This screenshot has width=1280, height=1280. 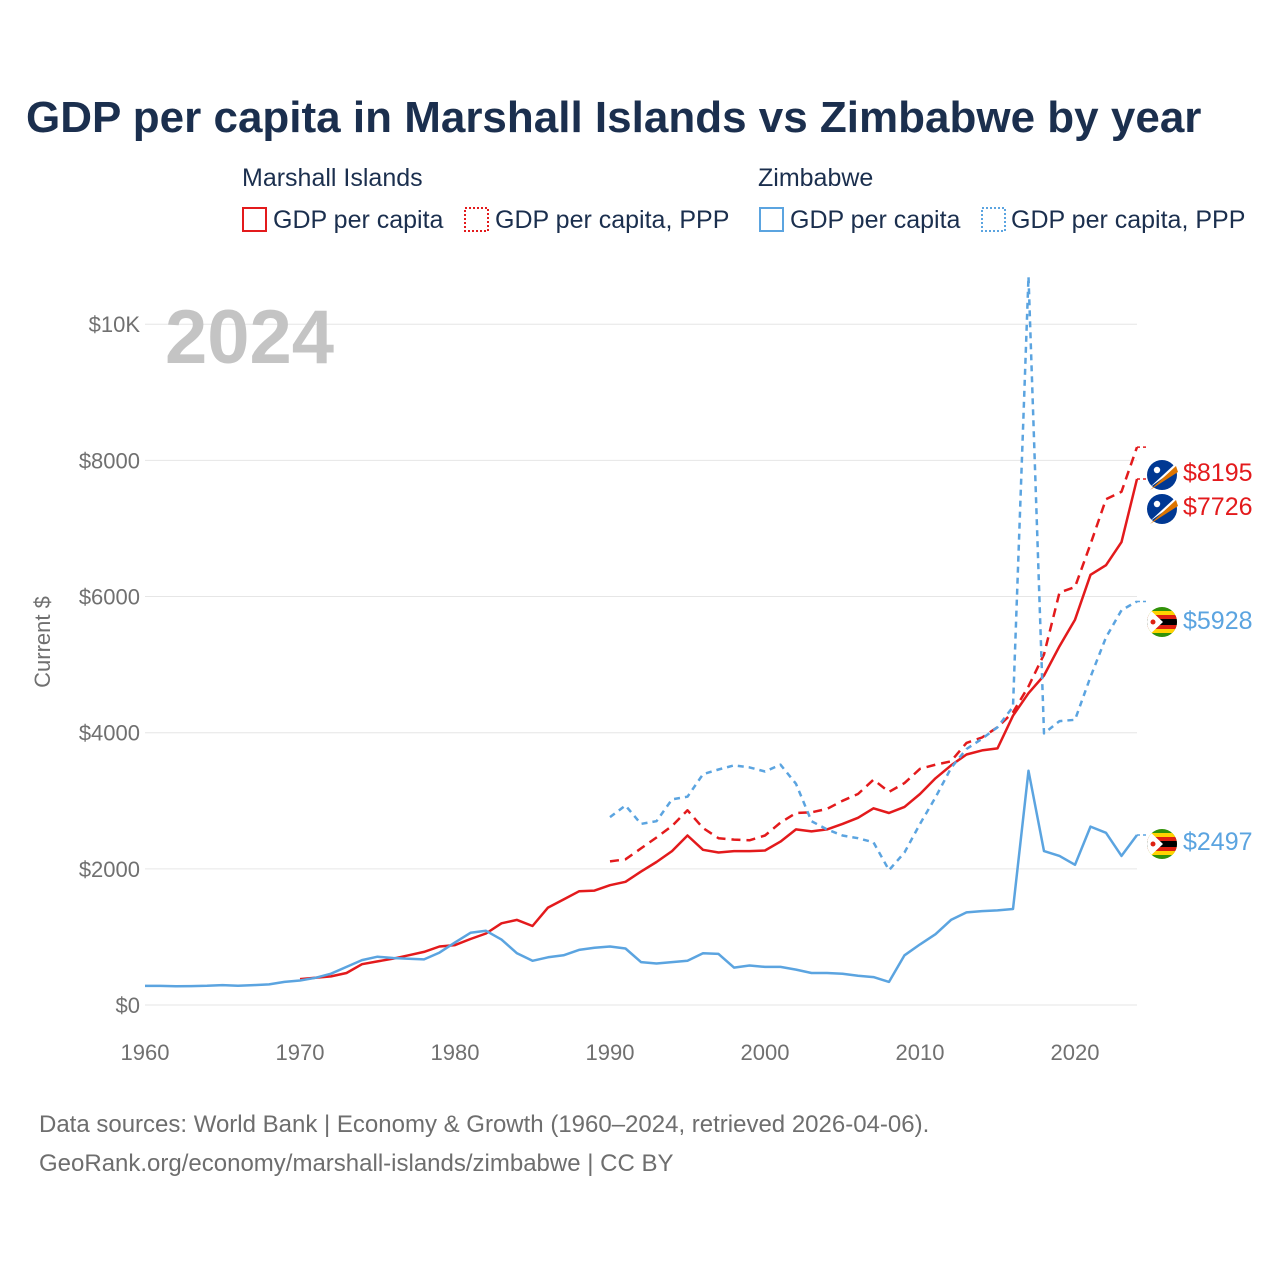 I want to click on x-tick-label: 1990, so click(x=610, y=1052).